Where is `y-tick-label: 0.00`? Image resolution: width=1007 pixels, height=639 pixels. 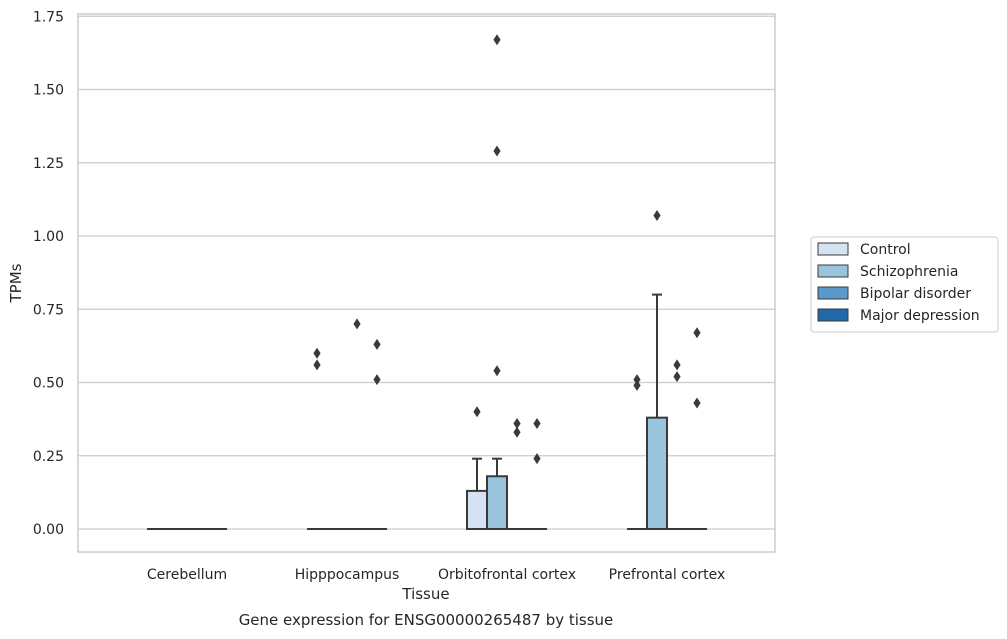
y-tick-label: 0.00 is located at coordinates (48, 530).